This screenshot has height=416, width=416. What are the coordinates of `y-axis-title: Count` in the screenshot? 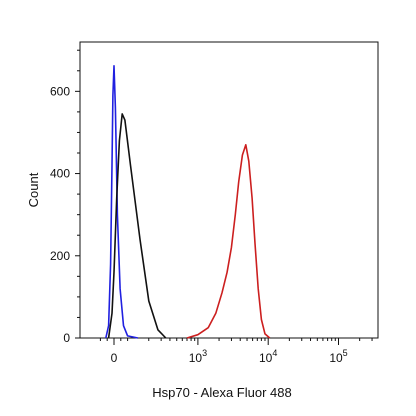 It's located at (33, 189).